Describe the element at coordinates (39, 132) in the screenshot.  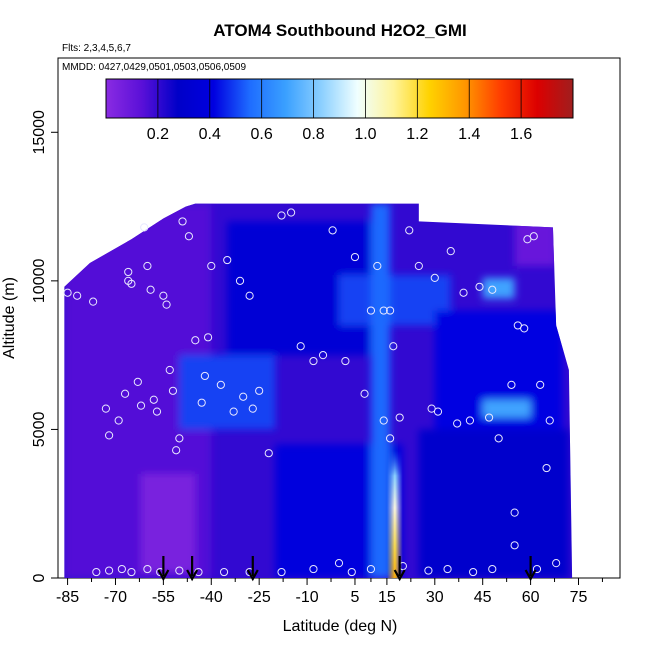
I see `y-tick-label: 15000` at that location.